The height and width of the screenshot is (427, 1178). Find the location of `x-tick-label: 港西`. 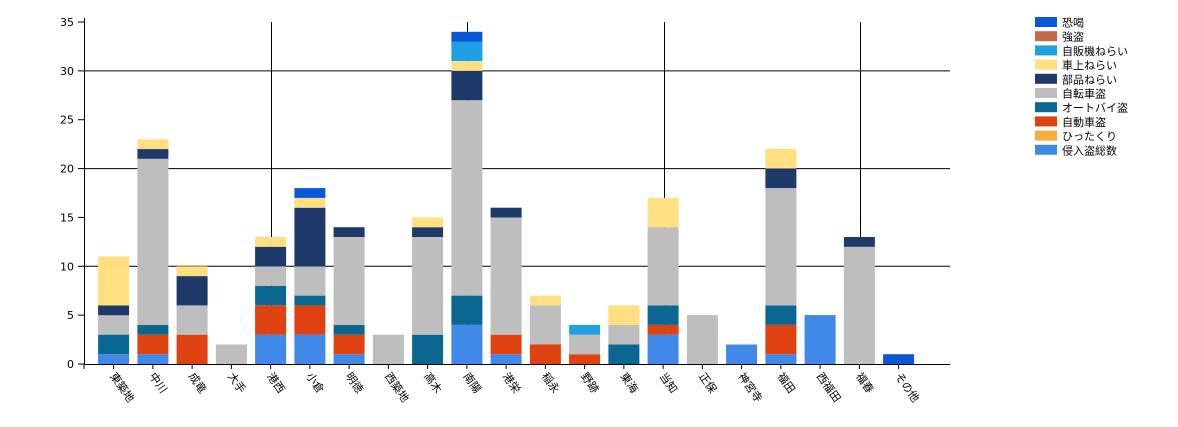

x-tick-label: 港西 is located at coordinates (275, 382).